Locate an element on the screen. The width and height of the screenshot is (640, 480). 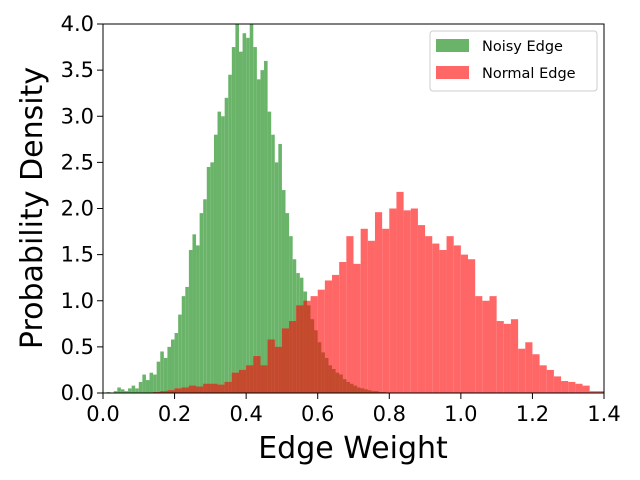
x-axis-label: Edge Weight is located at coordinates (353, 448).